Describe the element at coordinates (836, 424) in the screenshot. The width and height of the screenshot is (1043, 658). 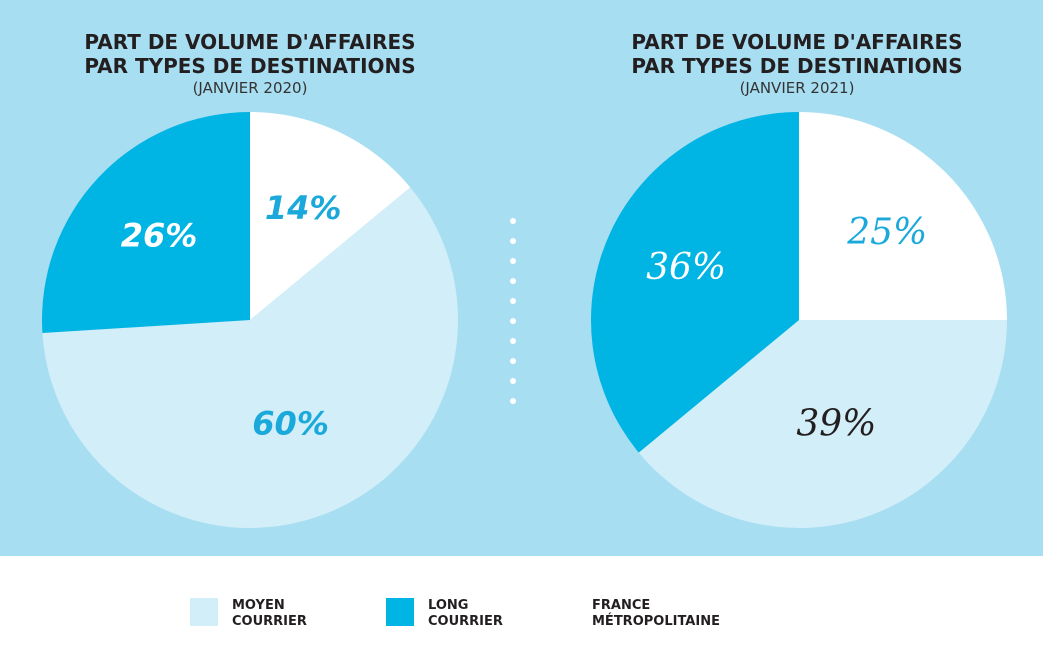
I see `pie-data-label: 39%` at that location.